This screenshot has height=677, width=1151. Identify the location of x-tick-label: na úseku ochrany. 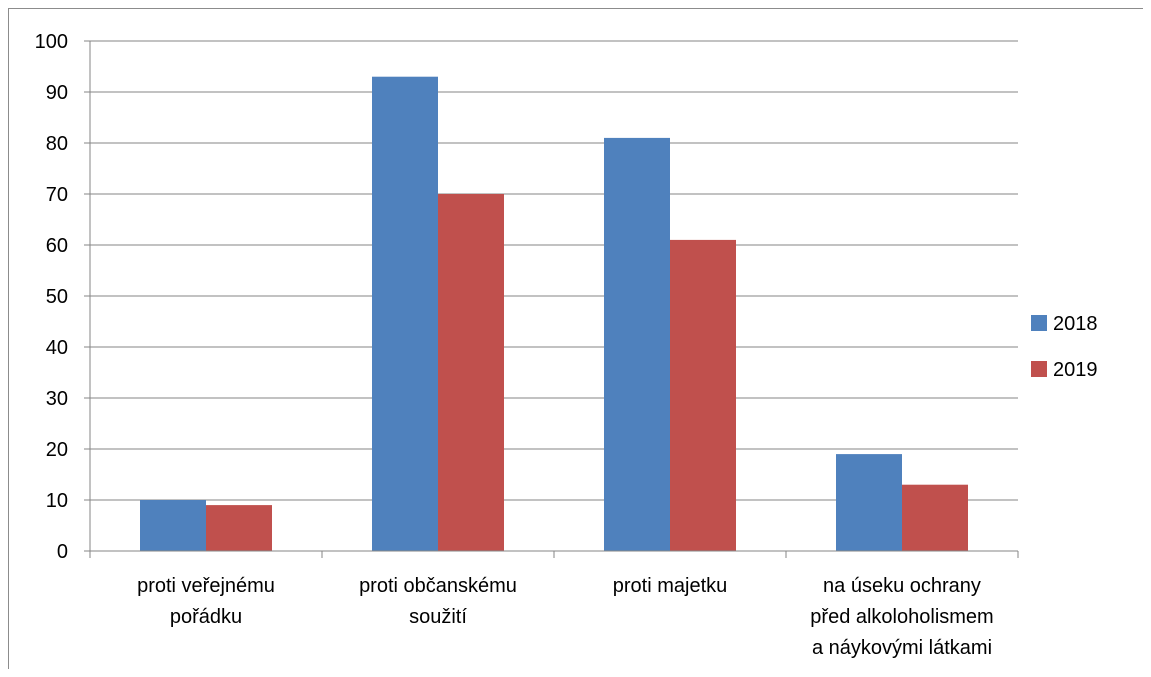
(902, 586).